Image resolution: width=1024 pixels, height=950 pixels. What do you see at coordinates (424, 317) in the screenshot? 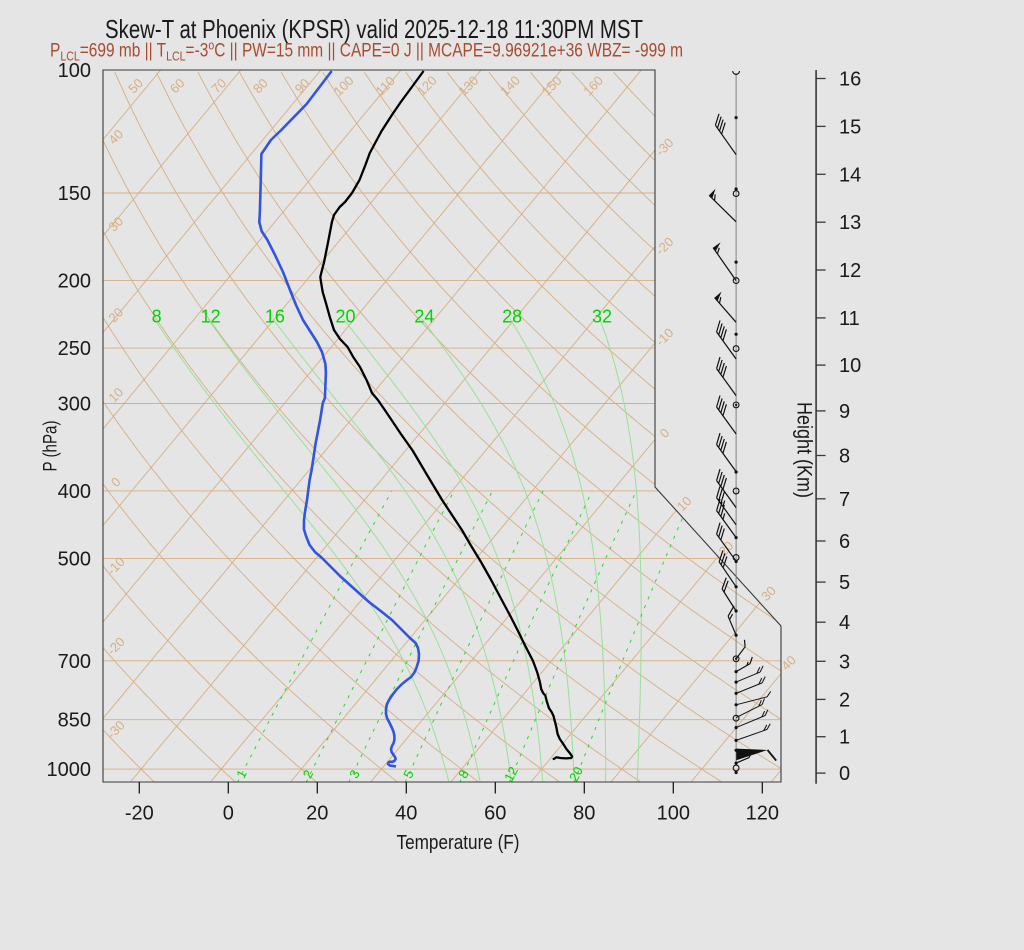
I see `svg-text: 24` at bounding box center [424, 317].